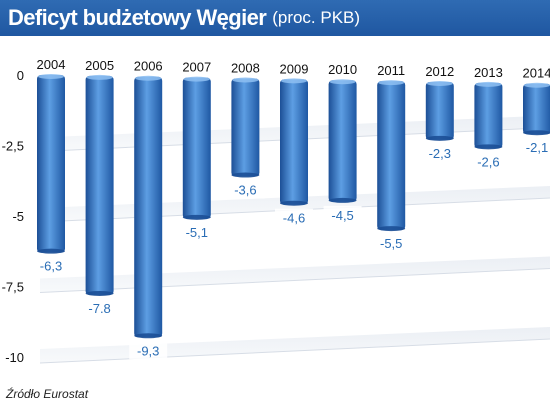 Image resolution: width=550 pixels, height=409 pixels. I want to click on bar-2009, so click(294, 142).